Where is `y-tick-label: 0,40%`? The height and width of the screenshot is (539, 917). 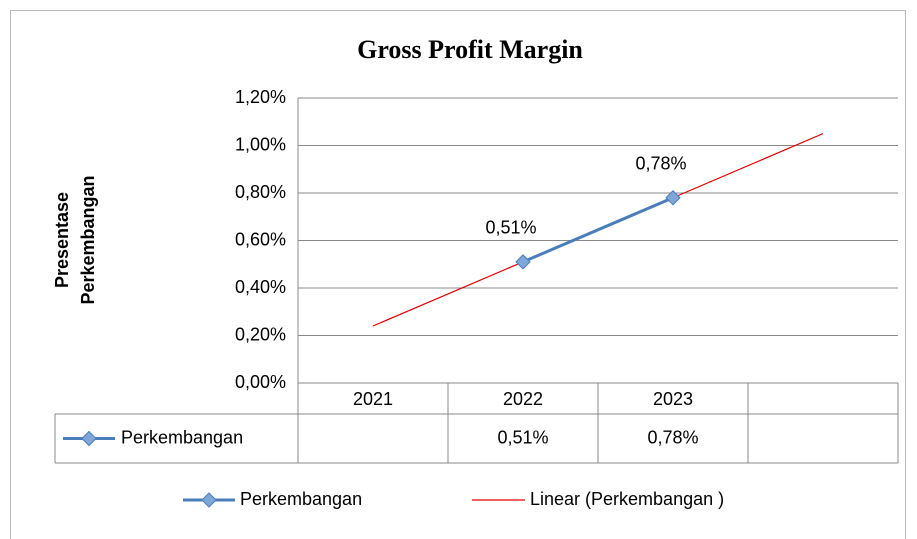
y-tick-label: 0,40% is located at coordinates (260, 287).